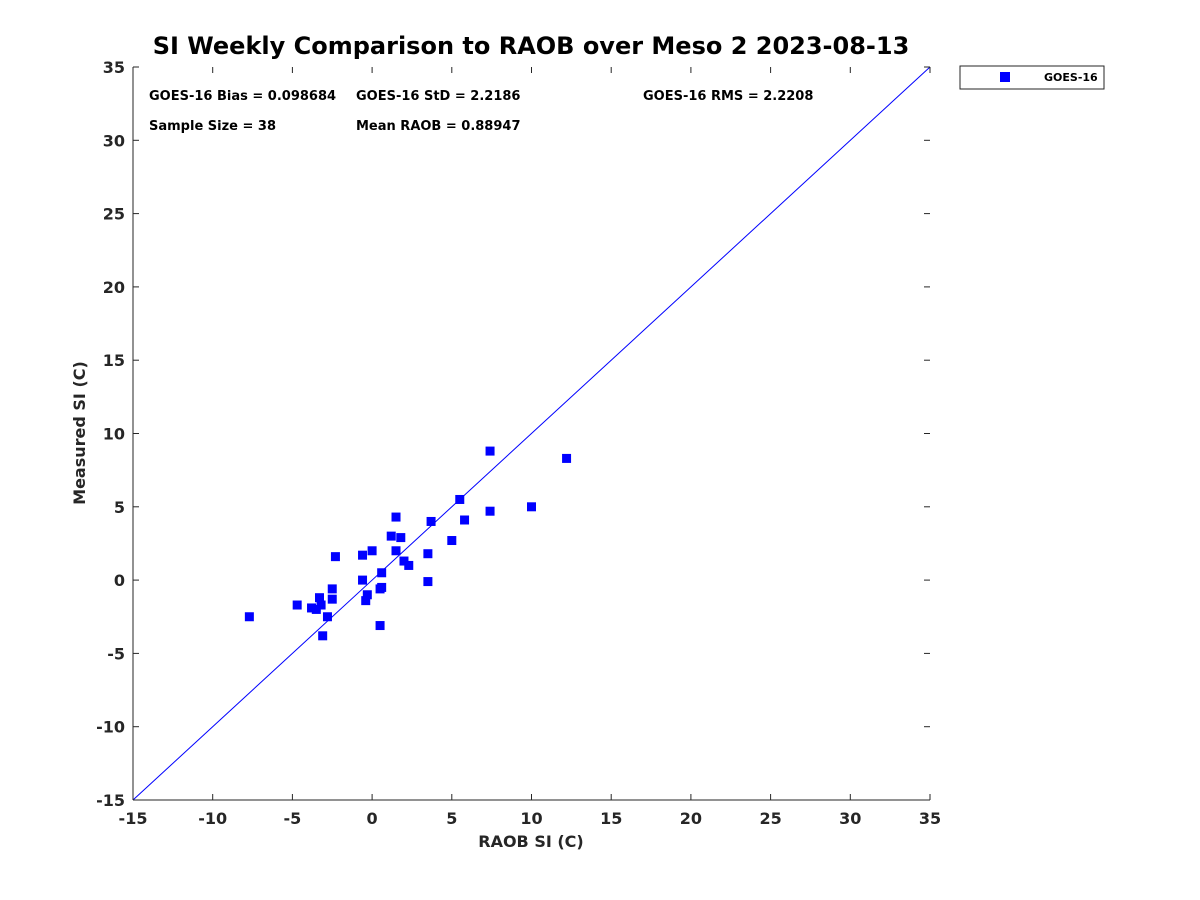 The height and width of the screenshot is (900, 1200). I want to click on y-tick-label: 15, so click(114, 360).